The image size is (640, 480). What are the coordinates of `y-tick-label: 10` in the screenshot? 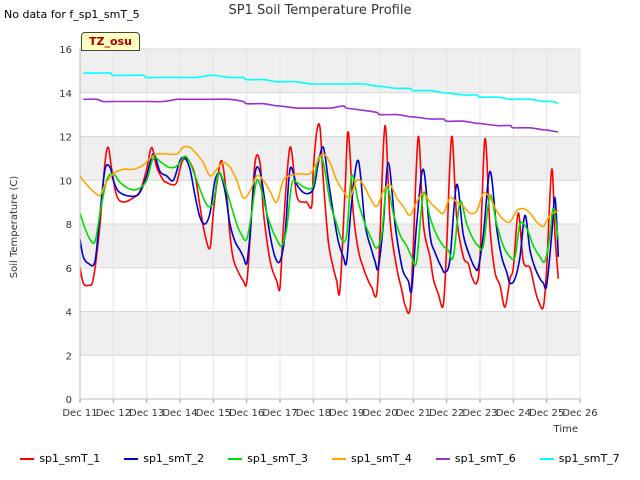 It's located at (65, 181).